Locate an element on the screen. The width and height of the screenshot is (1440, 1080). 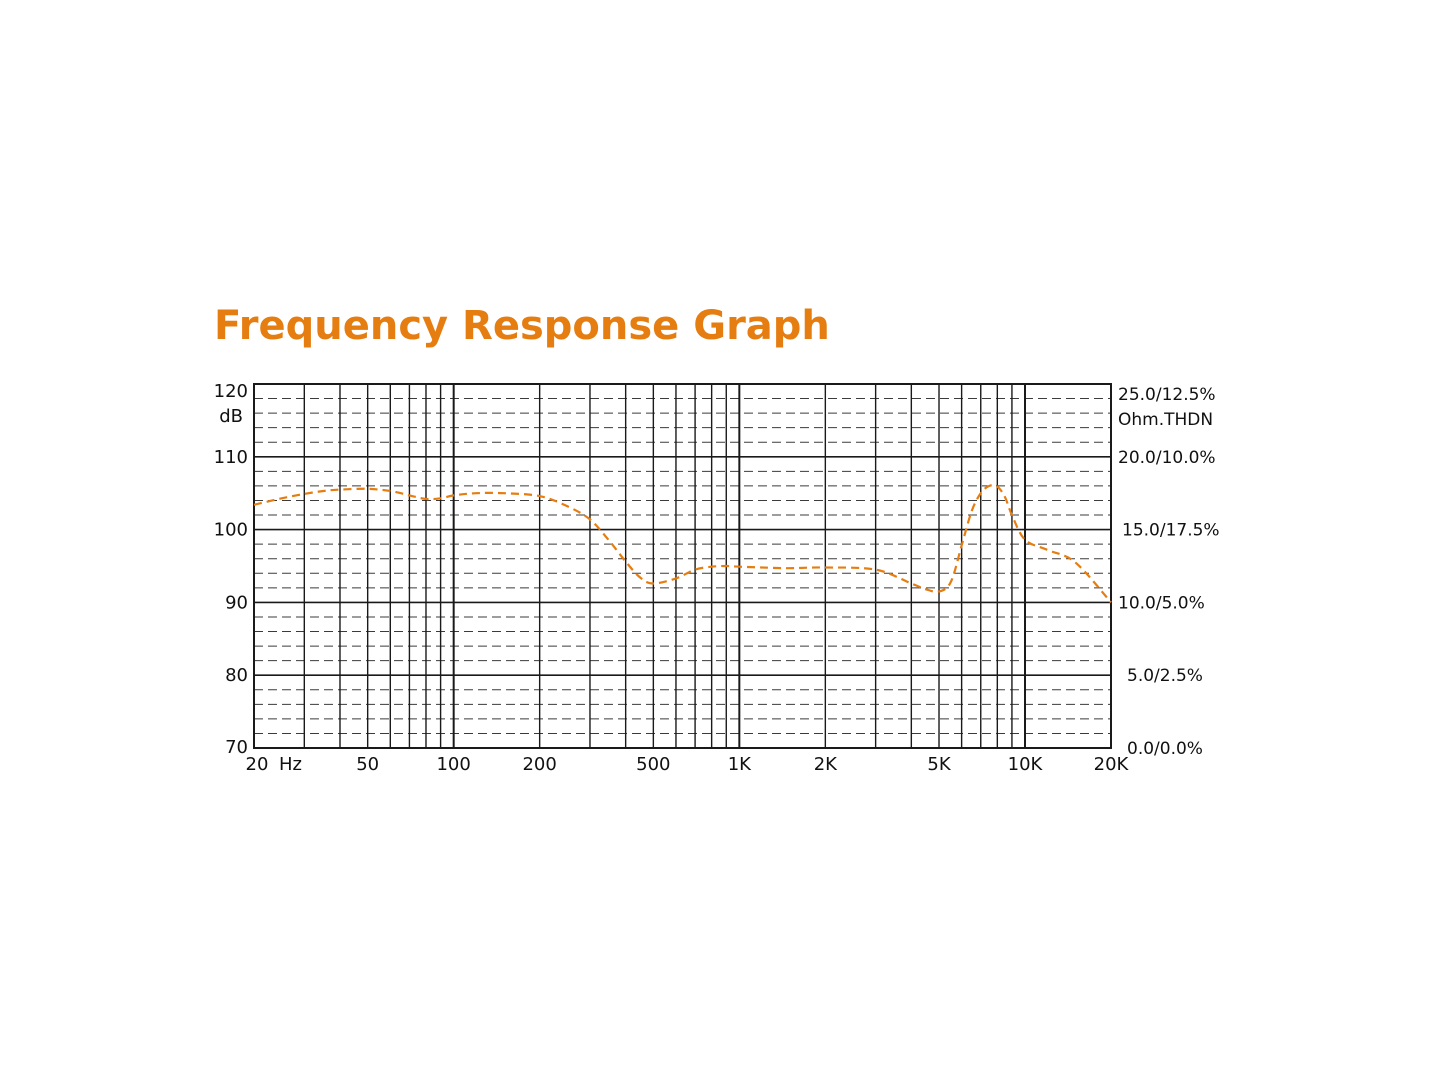
x-tick-label: 2K is located at coordinates (826, 764).